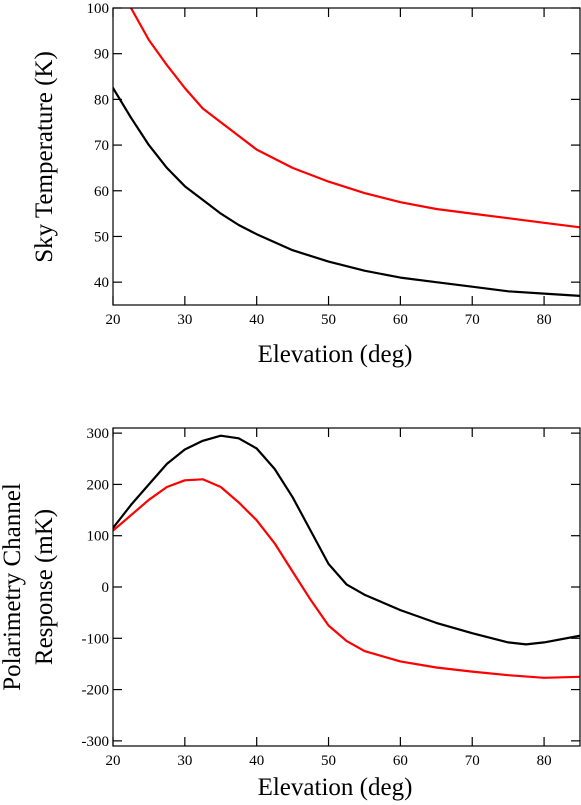 This screenshot has height=805, width=581. What do you see at coordinates (98, 537) in the screenshot?
I see `polarimetry-response-y-tick-label: 100` at bounding box center [98, 537].